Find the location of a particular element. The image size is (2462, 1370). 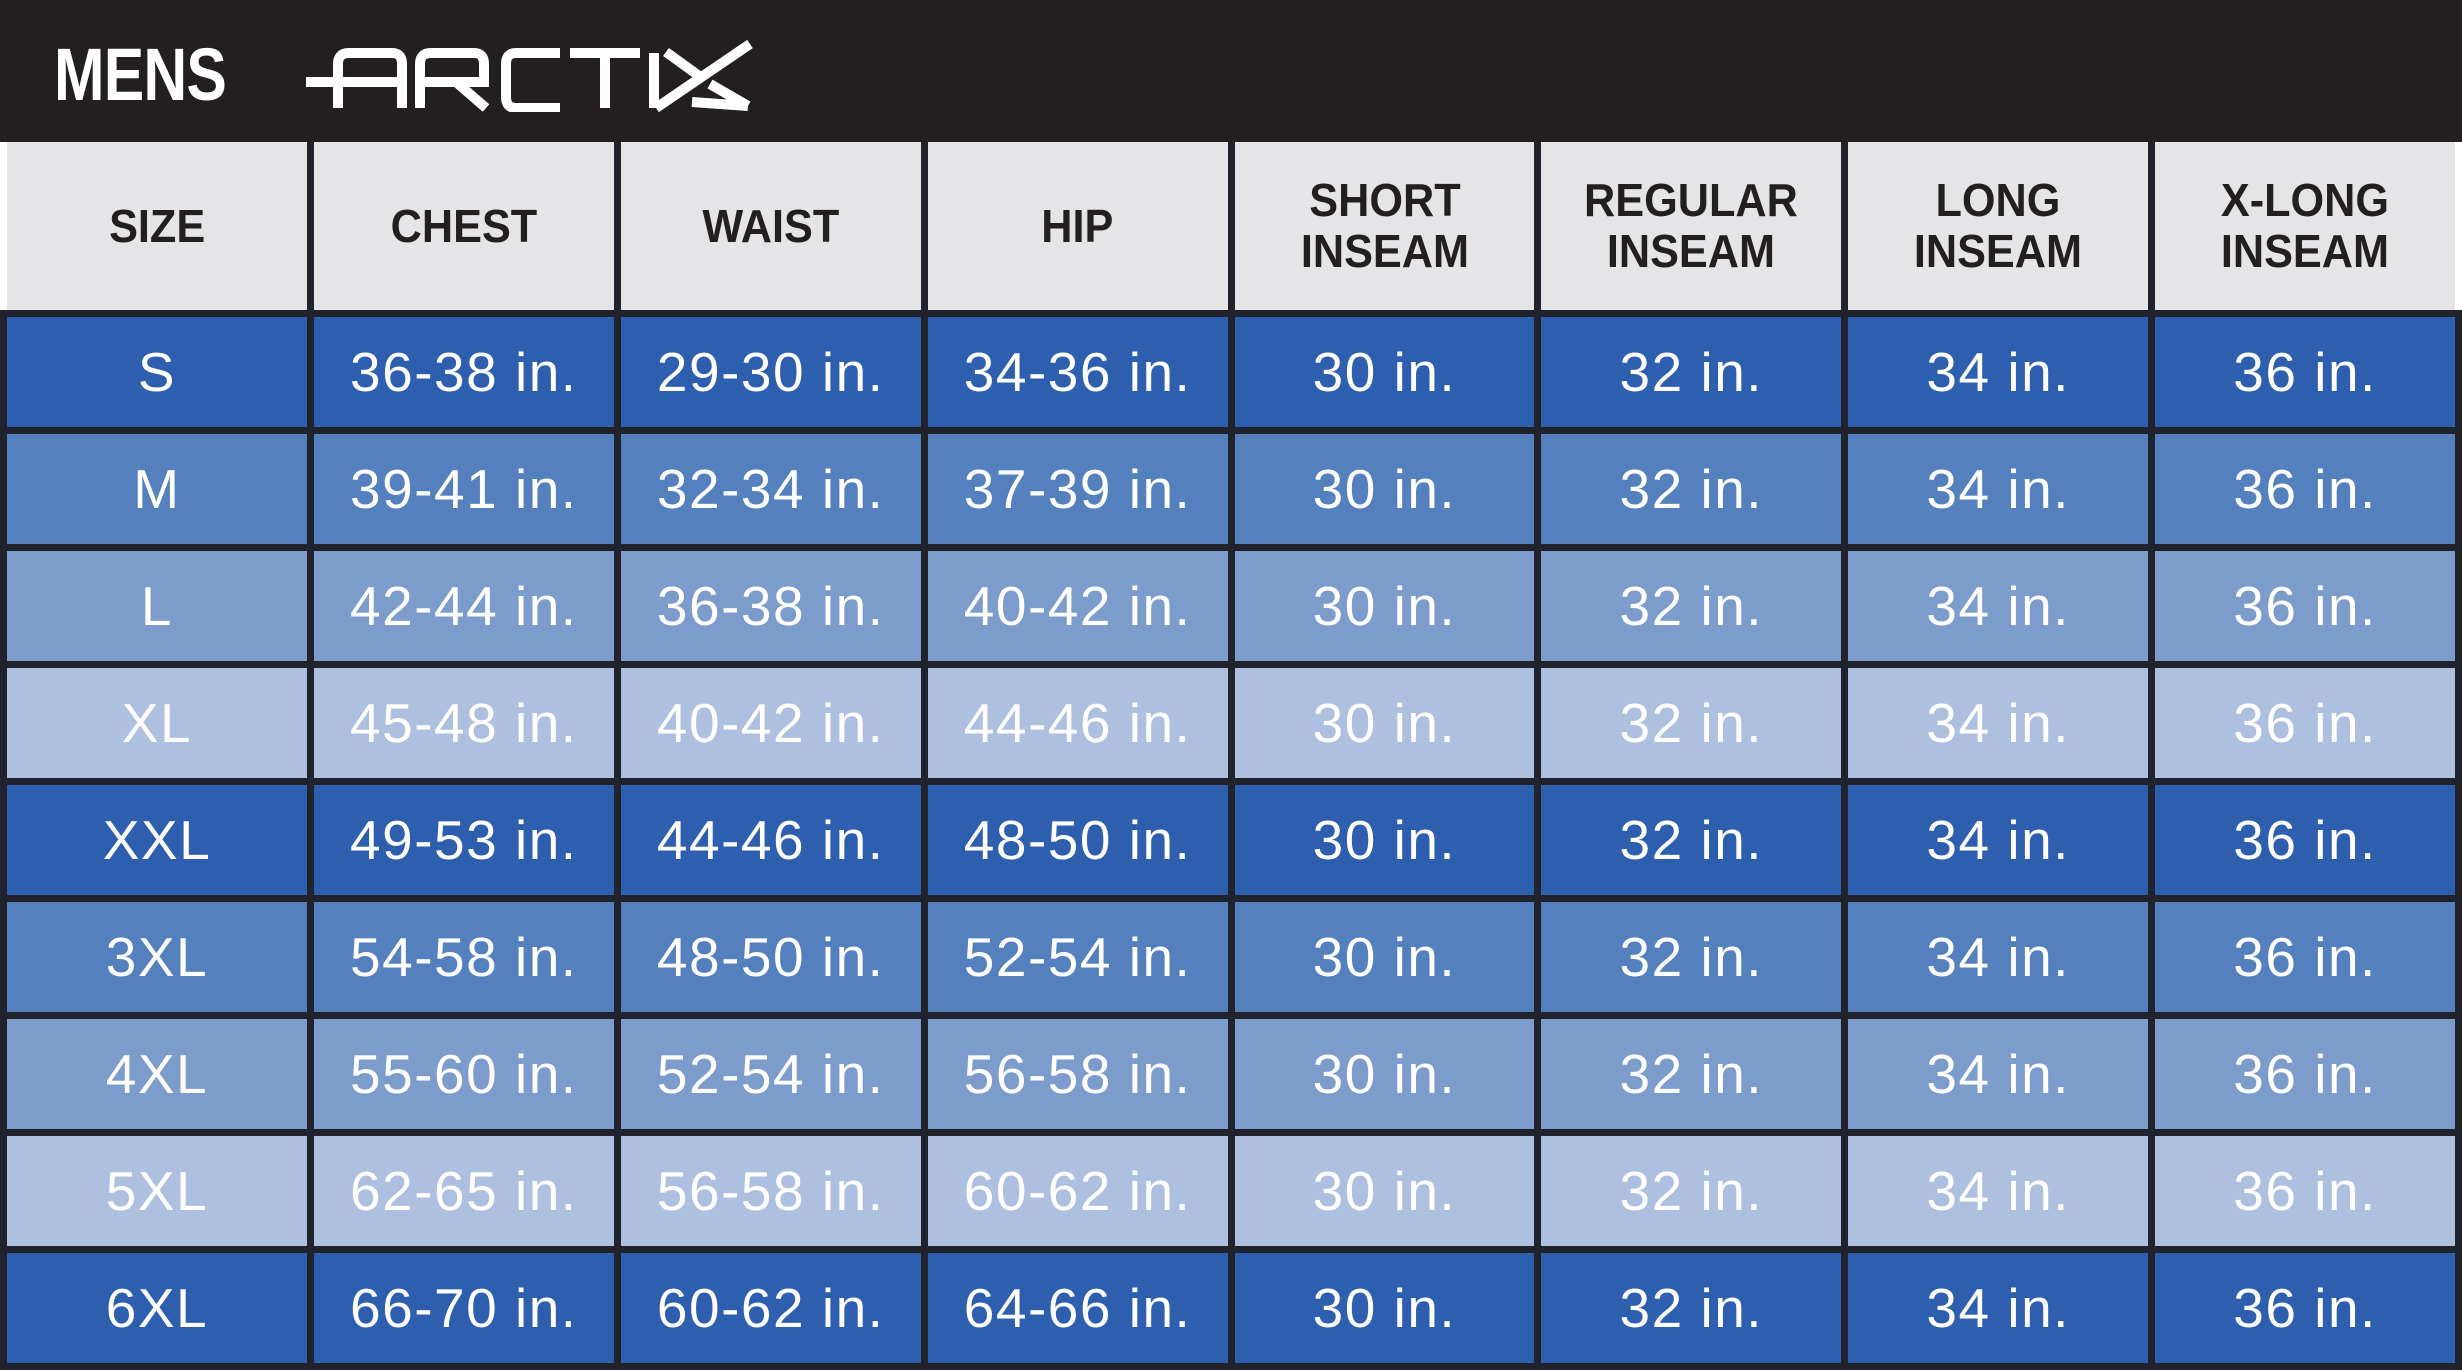

column-header-label: LONG INSEAM is located at coordinates (1998, 225).